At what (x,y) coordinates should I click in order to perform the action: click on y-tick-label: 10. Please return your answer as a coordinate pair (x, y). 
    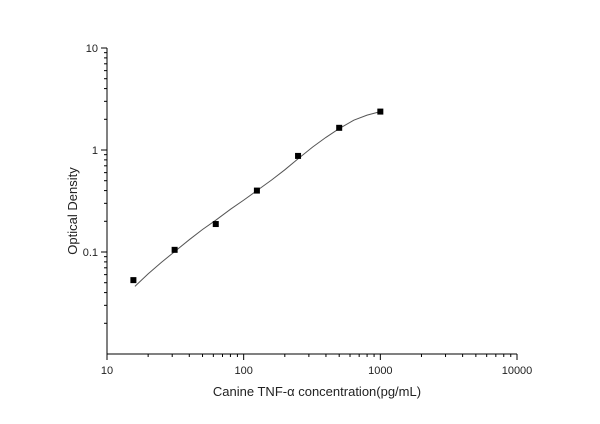
    Looking at the image, I should click on (92, 49).